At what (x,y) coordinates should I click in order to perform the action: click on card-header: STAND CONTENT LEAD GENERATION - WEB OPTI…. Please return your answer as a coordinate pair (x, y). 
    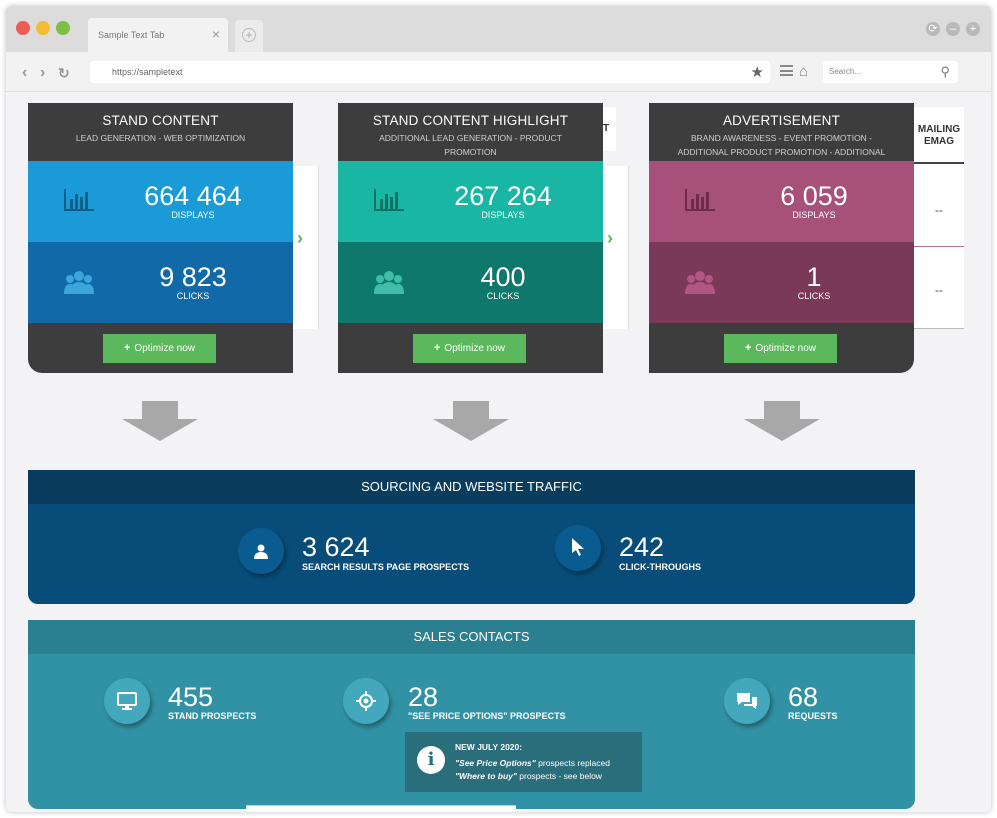
    Looking at the image, I should click on (160, 132).